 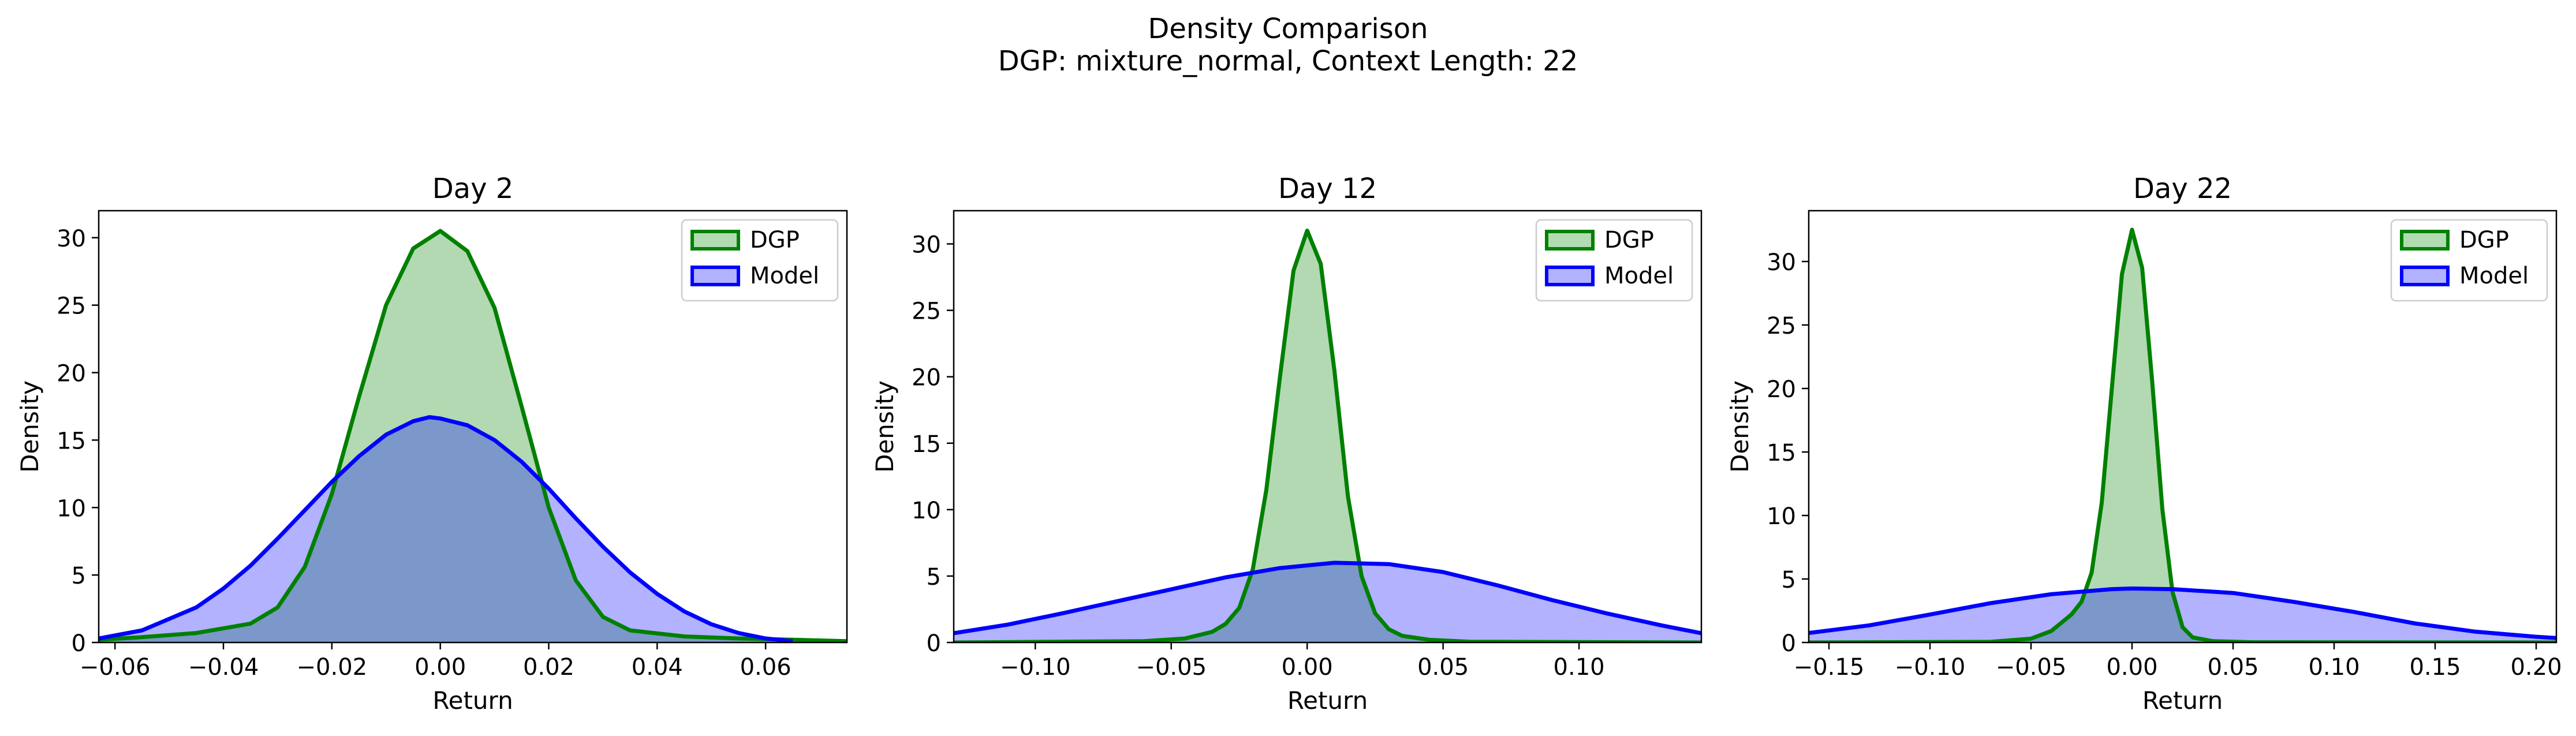 What do you see at coordinates (332, 667) in the screenshot?
I see `x-tick-label: −0.02` at bounding box center [332, 667].